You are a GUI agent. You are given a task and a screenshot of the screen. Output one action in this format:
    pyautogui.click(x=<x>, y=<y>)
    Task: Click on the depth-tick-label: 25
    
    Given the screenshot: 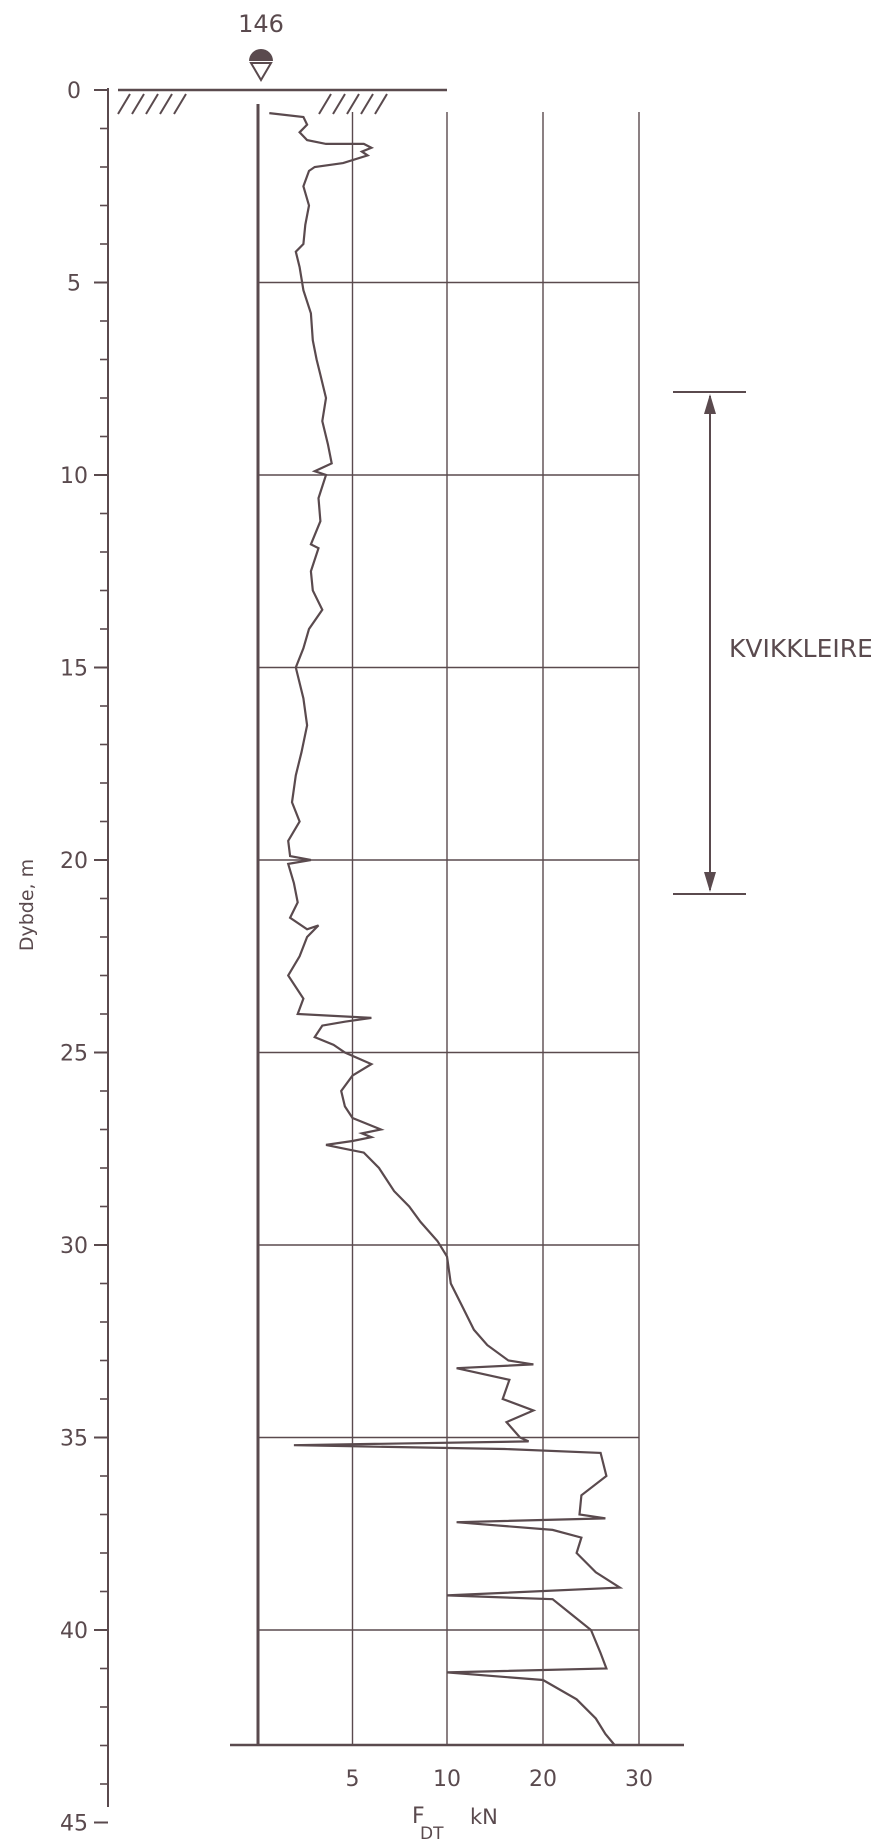 What is the action you would take?
    pyautogui.click(x=74, y=1054)
    